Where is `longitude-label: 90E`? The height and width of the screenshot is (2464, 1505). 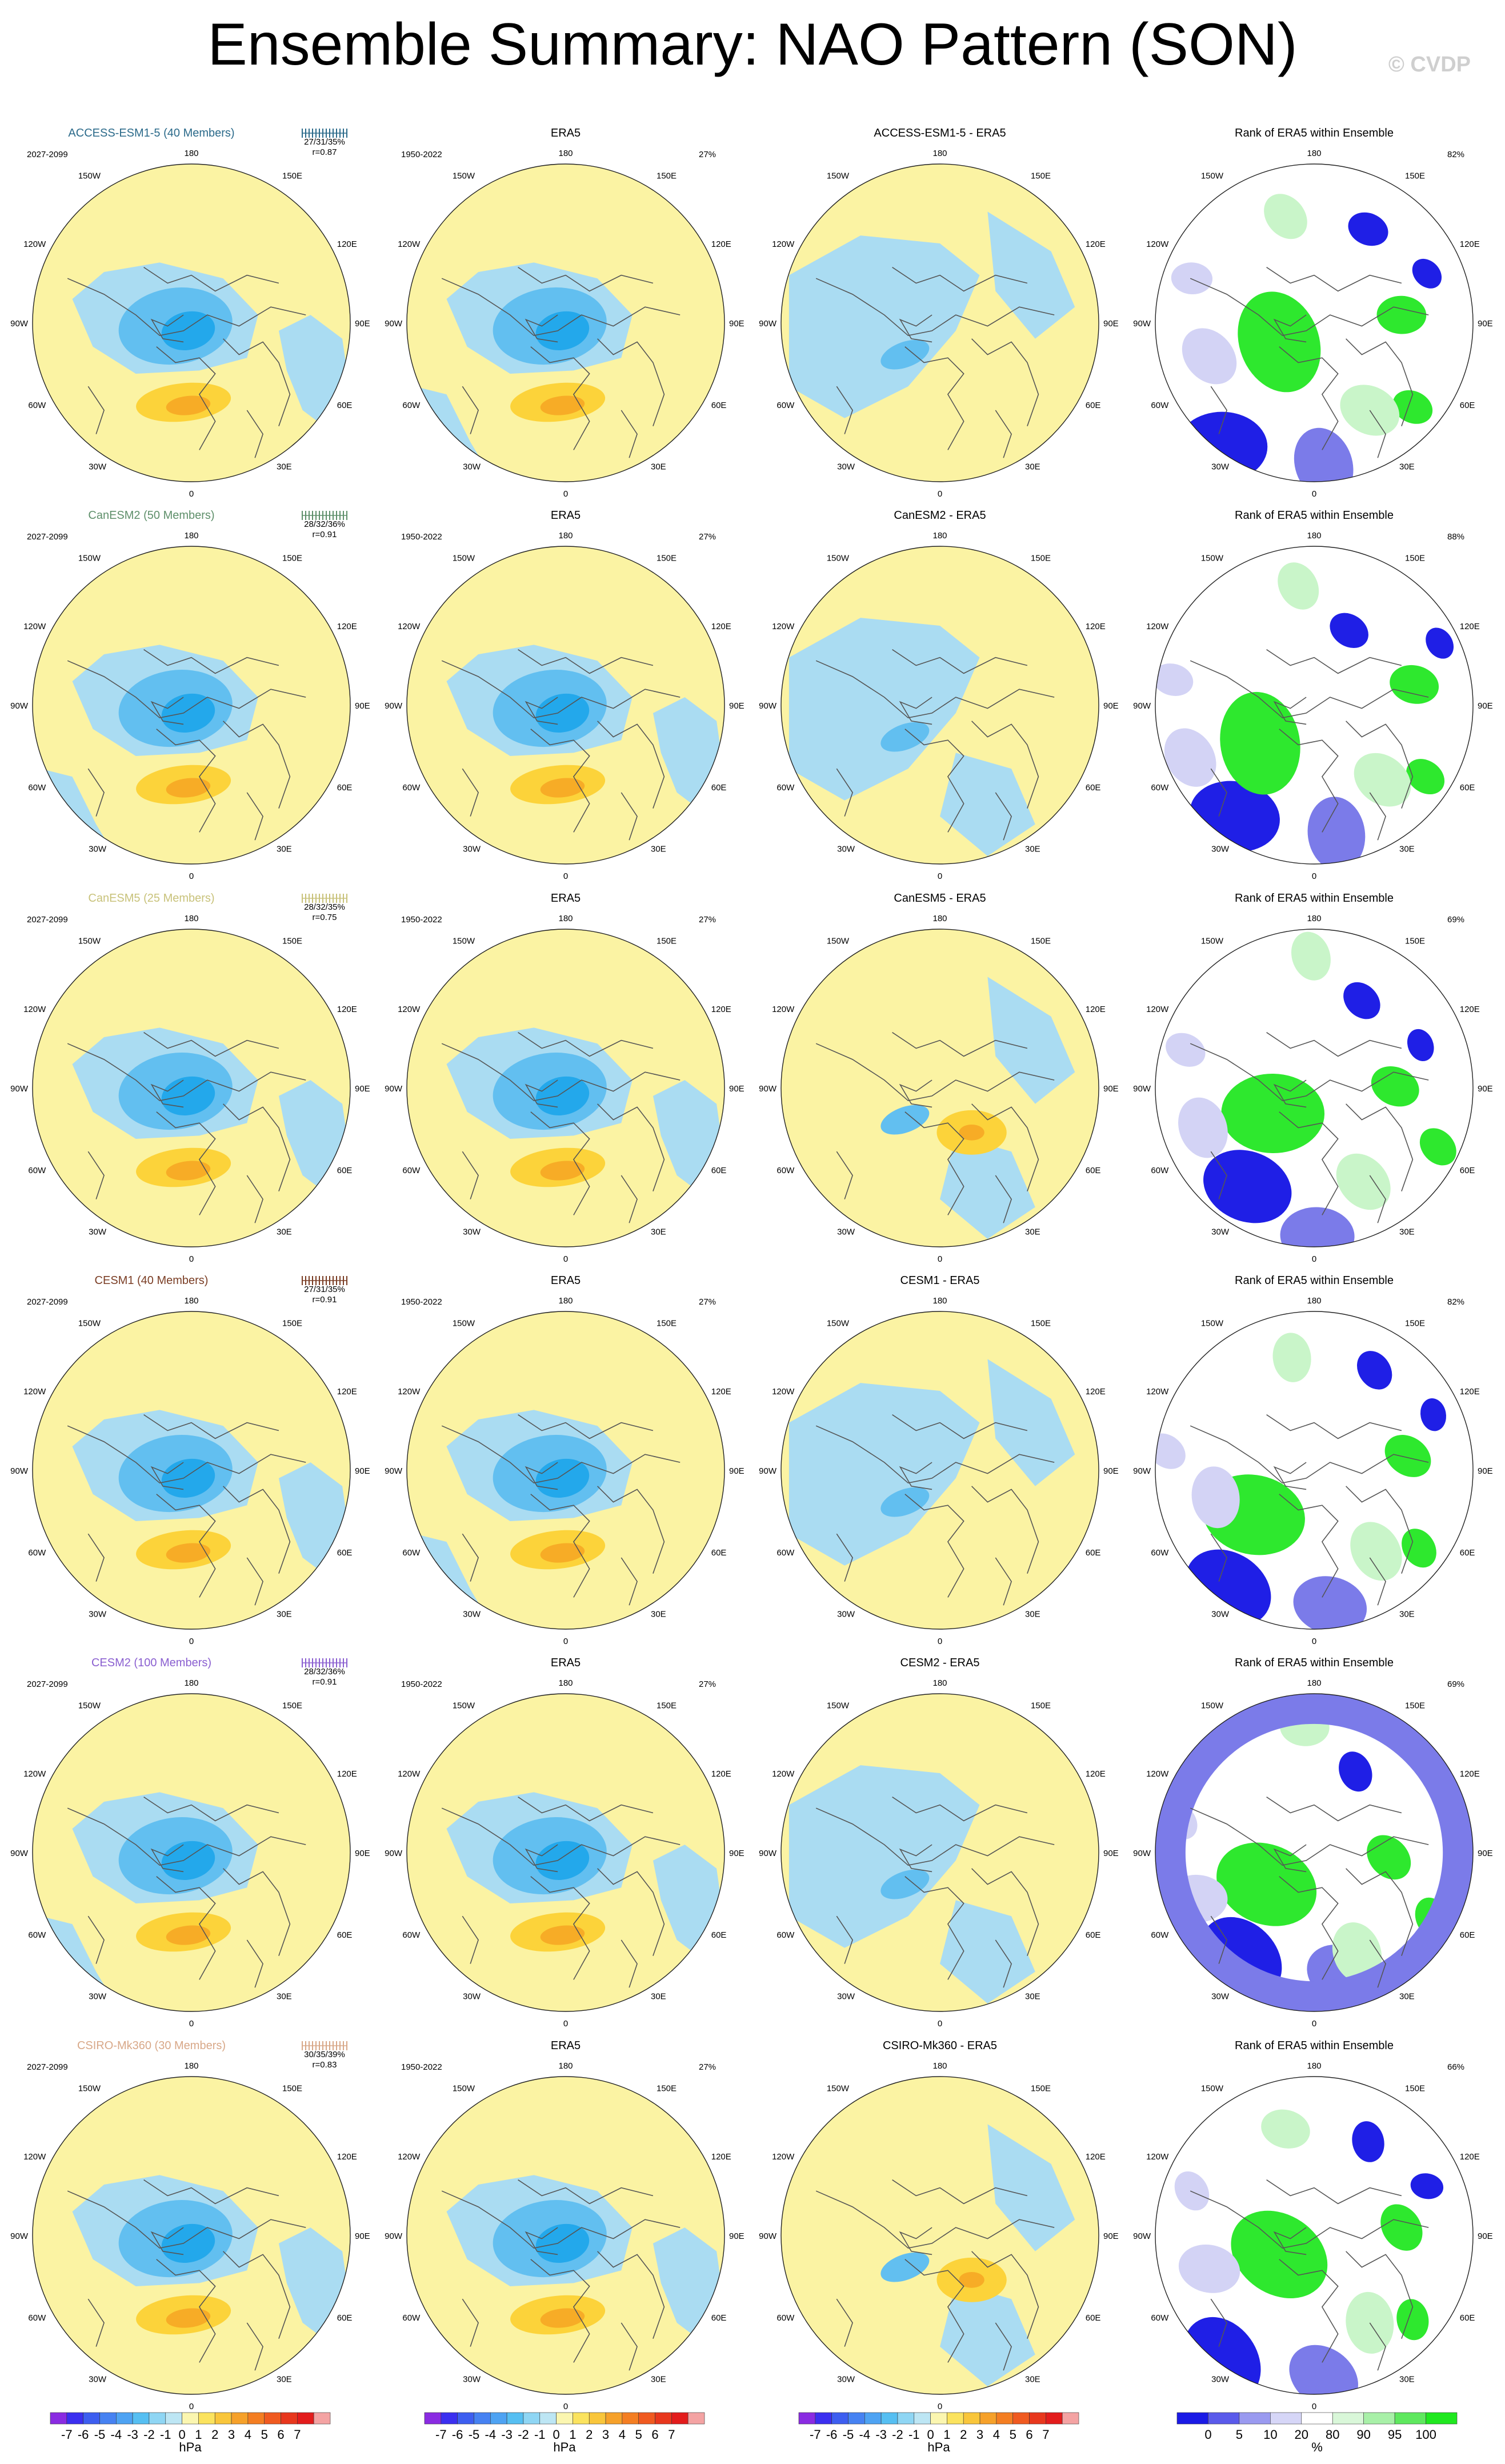 longitude-label: 90E is located at coordinates (1111, 706).